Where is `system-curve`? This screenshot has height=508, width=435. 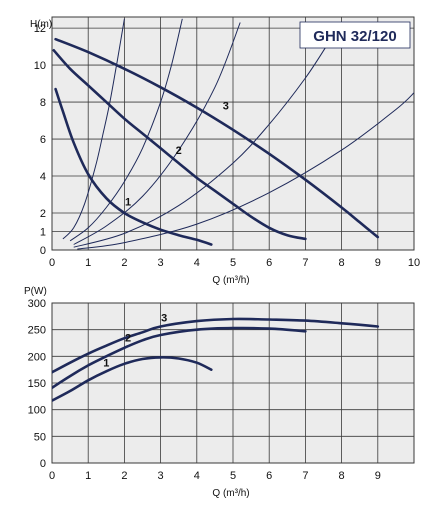
system-curve is located at coordinates (126, 130).